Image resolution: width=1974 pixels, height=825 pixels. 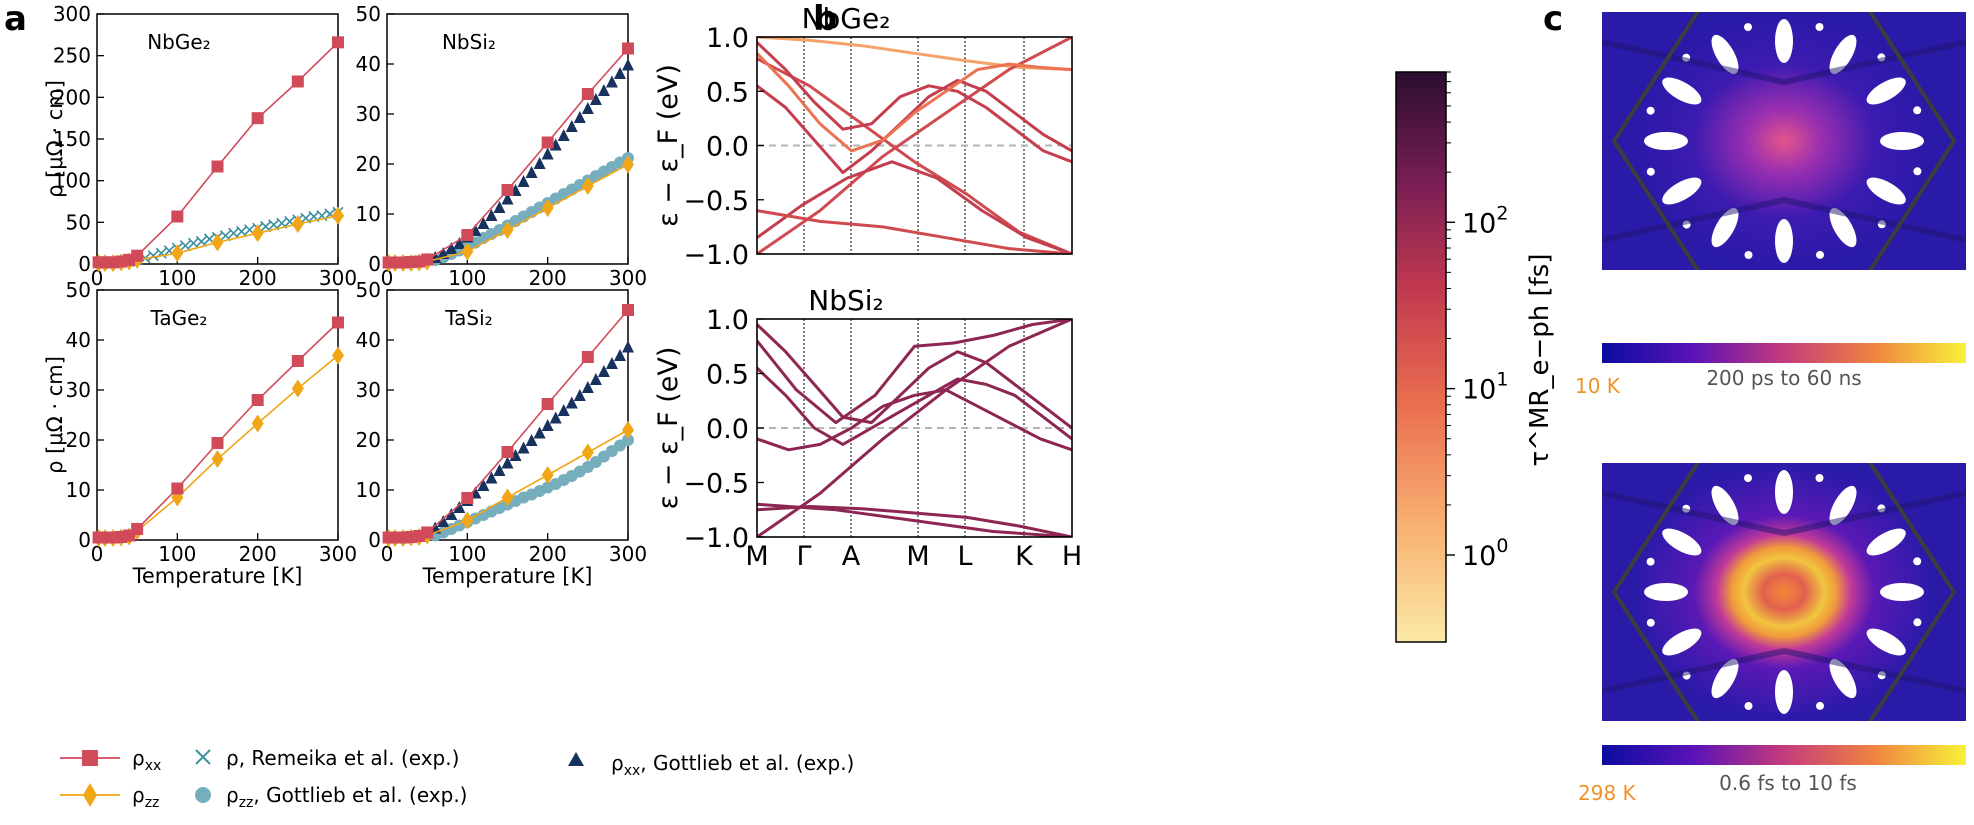 What do you see at coordinates (851, 556) in the screenshot?
I see `k-point-label: A` at bounding box center [851, 556].